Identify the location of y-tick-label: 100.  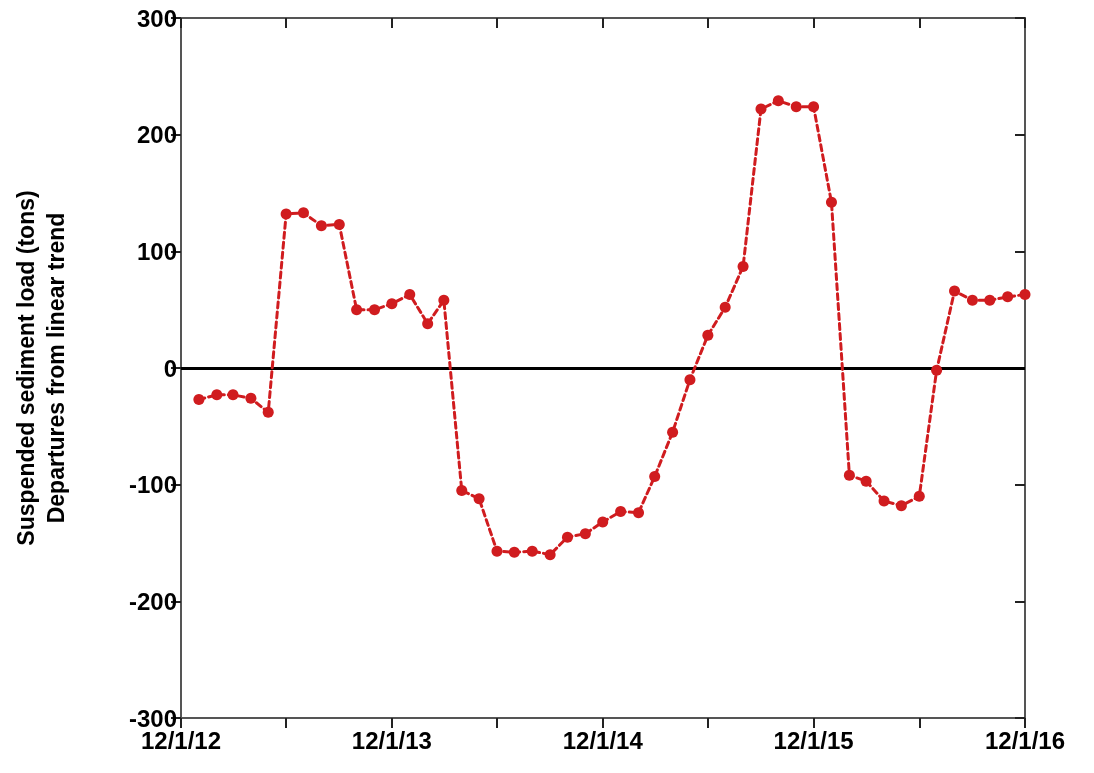
(156, 251).